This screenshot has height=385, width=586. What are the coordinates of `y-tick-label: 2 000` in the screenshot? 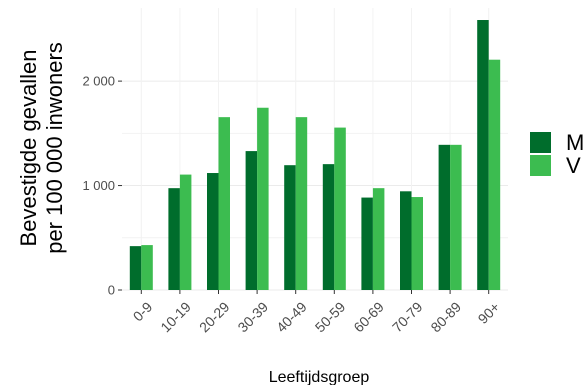 It's located at (98, 81).